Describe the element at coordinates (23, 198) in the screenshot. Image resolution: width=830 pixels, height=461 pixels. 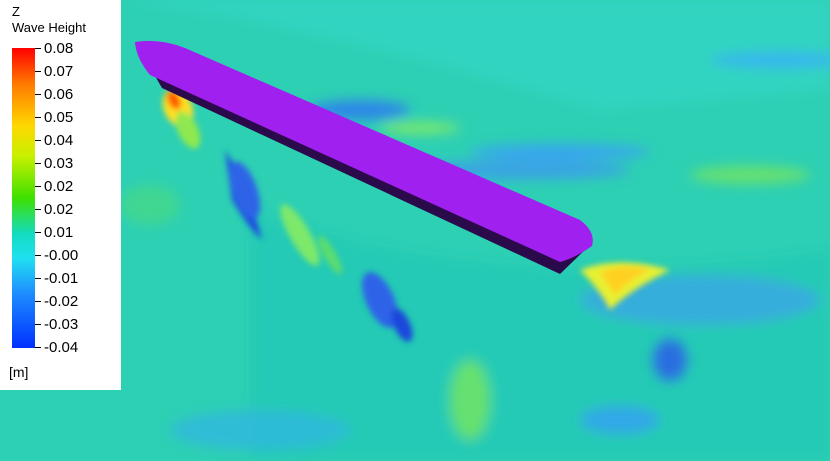
I see `legend-colorbar` at that location.